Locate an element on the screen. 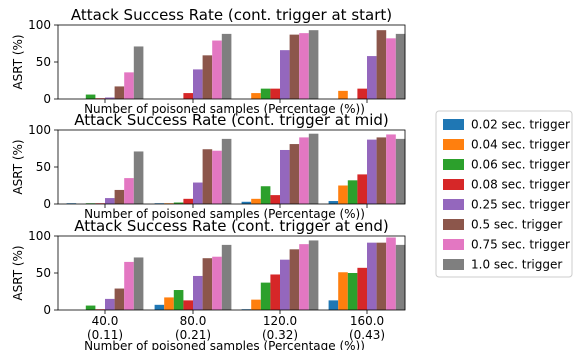 This screenshot has width=578, height=350. legend-entry-label: 0.08 sec. trigger is located at coordinates (520, 185).